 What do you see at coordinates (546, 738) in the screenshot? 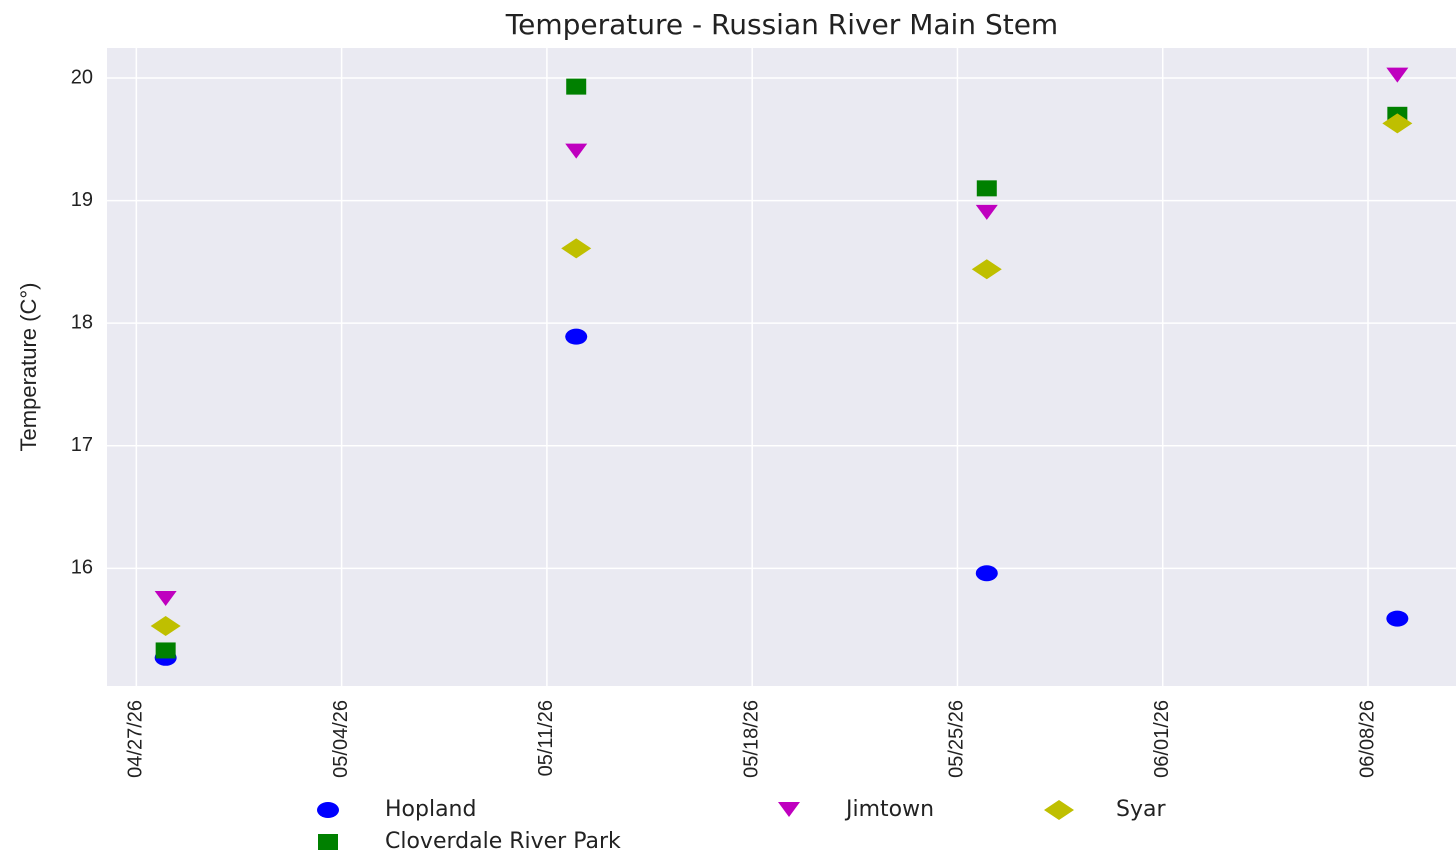
I see `x-tick-label: 05/11/26` at bounding box center [546, 738].